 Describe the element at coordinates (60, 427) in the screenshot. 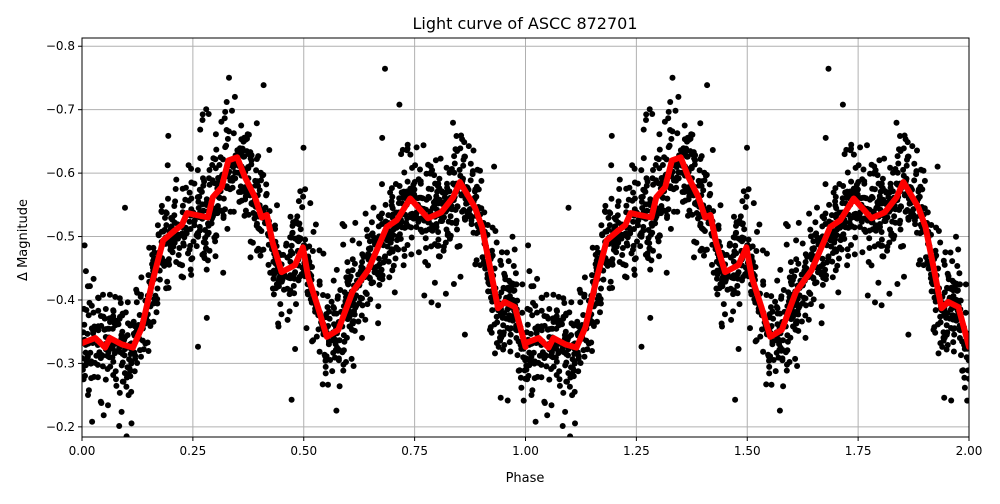

I see `y-tick-label: −0.2` at that location.